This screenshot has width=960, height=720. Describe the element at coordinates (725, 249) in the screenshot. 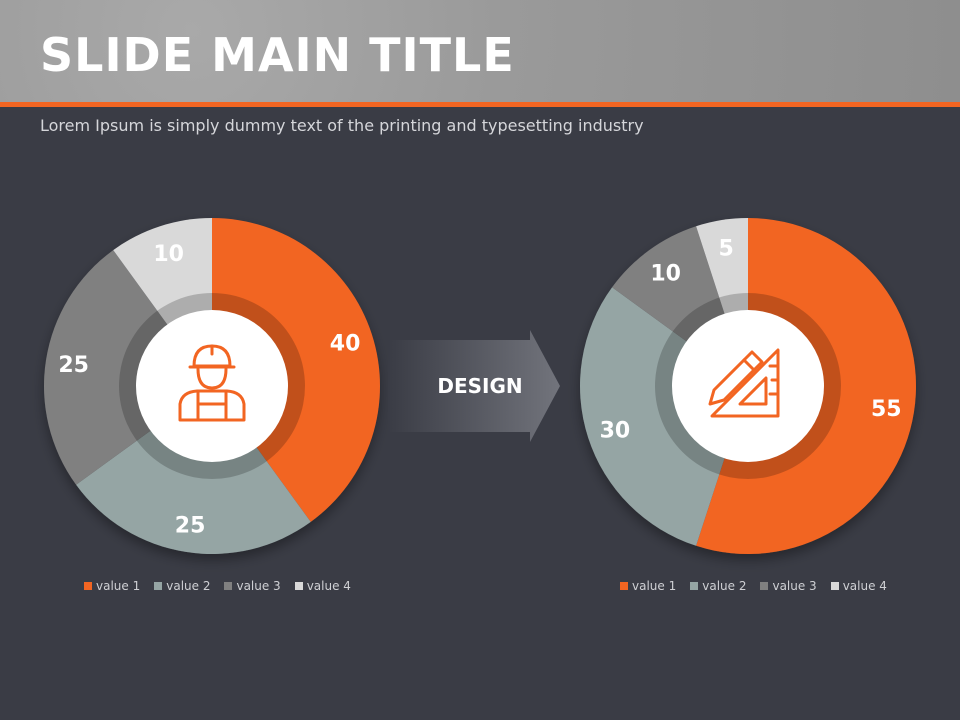

I see `pie-right-label-4: 5` at that location.